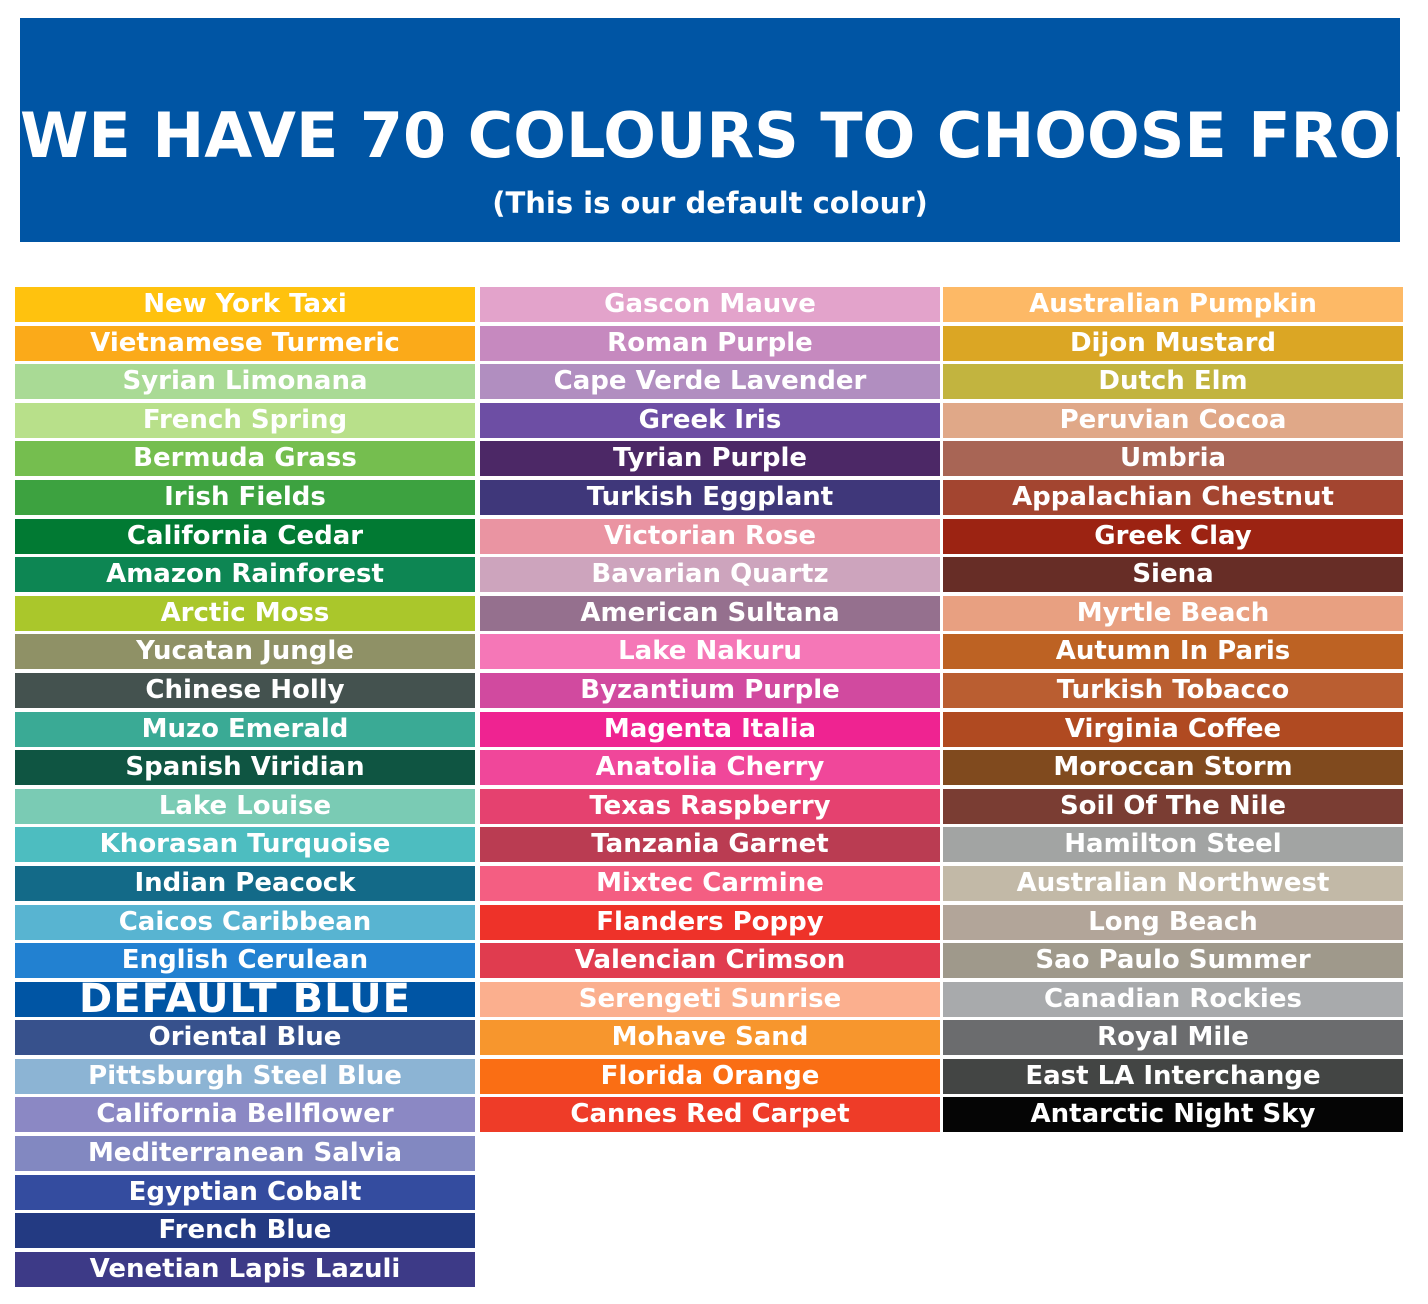 The image size is (1428, 1304). Describe the element at coordinates (724, 135) in the screenshot. I see `page-title: WE HAVE 70 COLOURS TO CHOOSE FROM!` at that location.